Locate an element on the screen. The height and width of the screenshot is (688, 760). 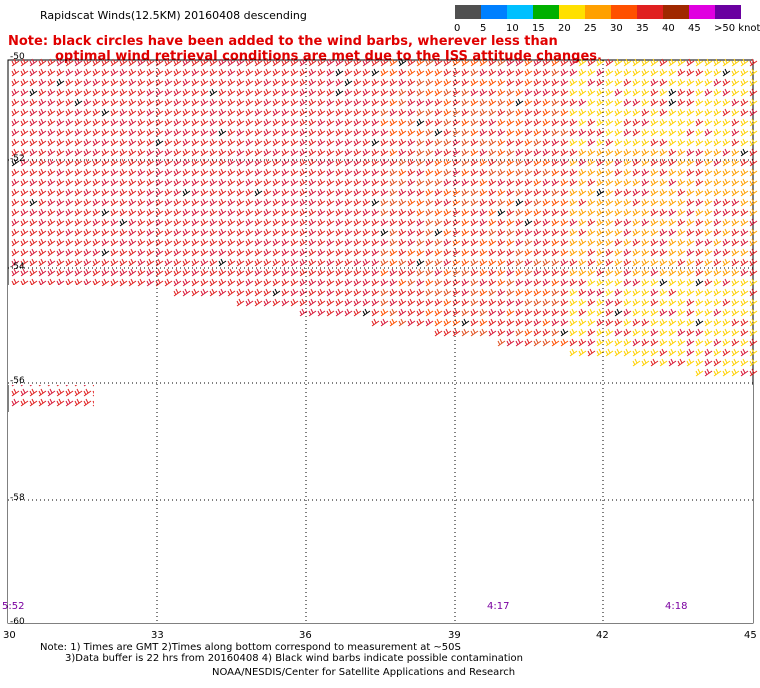
time-label-1: 5:52 is located at coordinates (13, 606).